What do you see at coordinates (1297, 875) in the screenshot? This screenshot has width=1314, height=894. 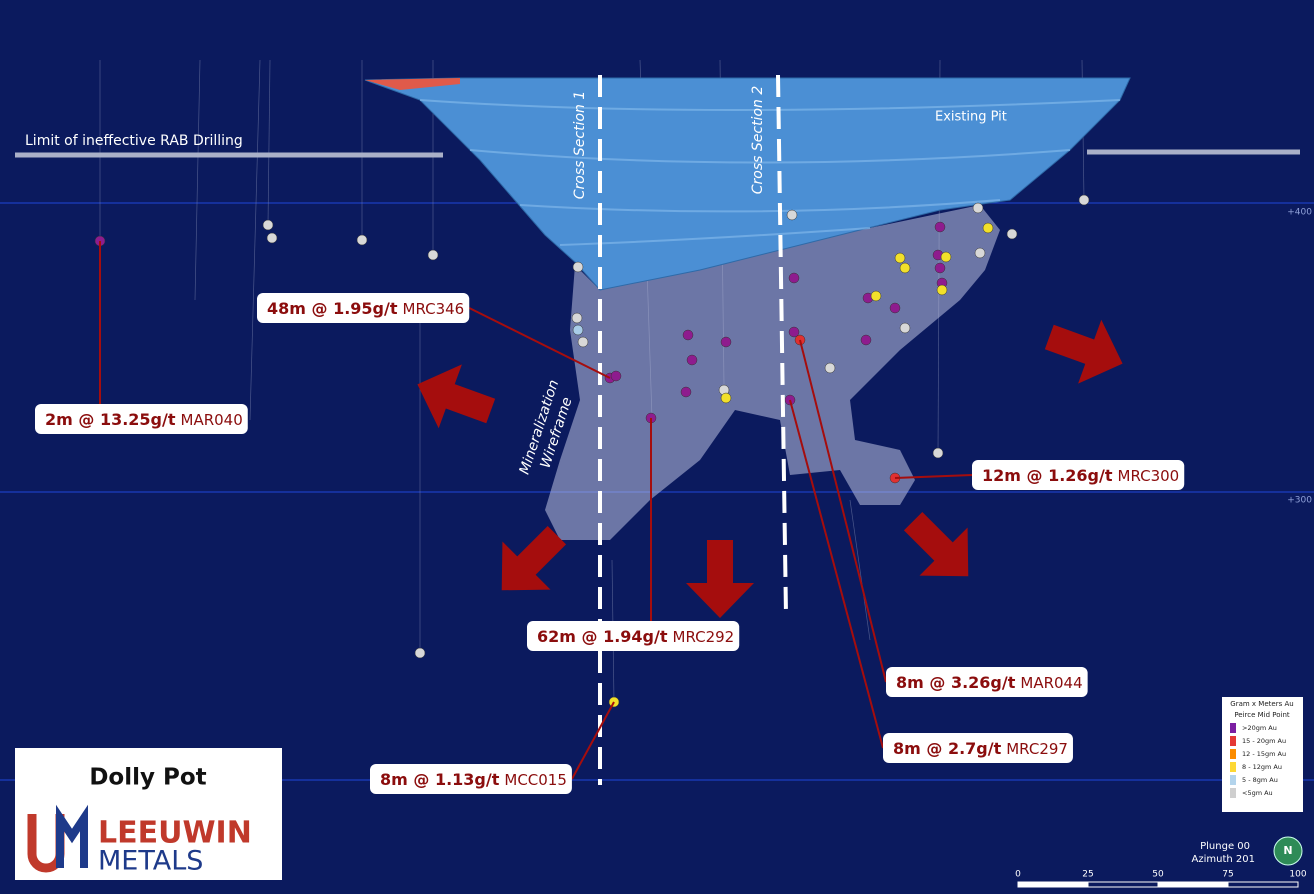 I see `scale-label: 100` at bounding box center [1297, 875].